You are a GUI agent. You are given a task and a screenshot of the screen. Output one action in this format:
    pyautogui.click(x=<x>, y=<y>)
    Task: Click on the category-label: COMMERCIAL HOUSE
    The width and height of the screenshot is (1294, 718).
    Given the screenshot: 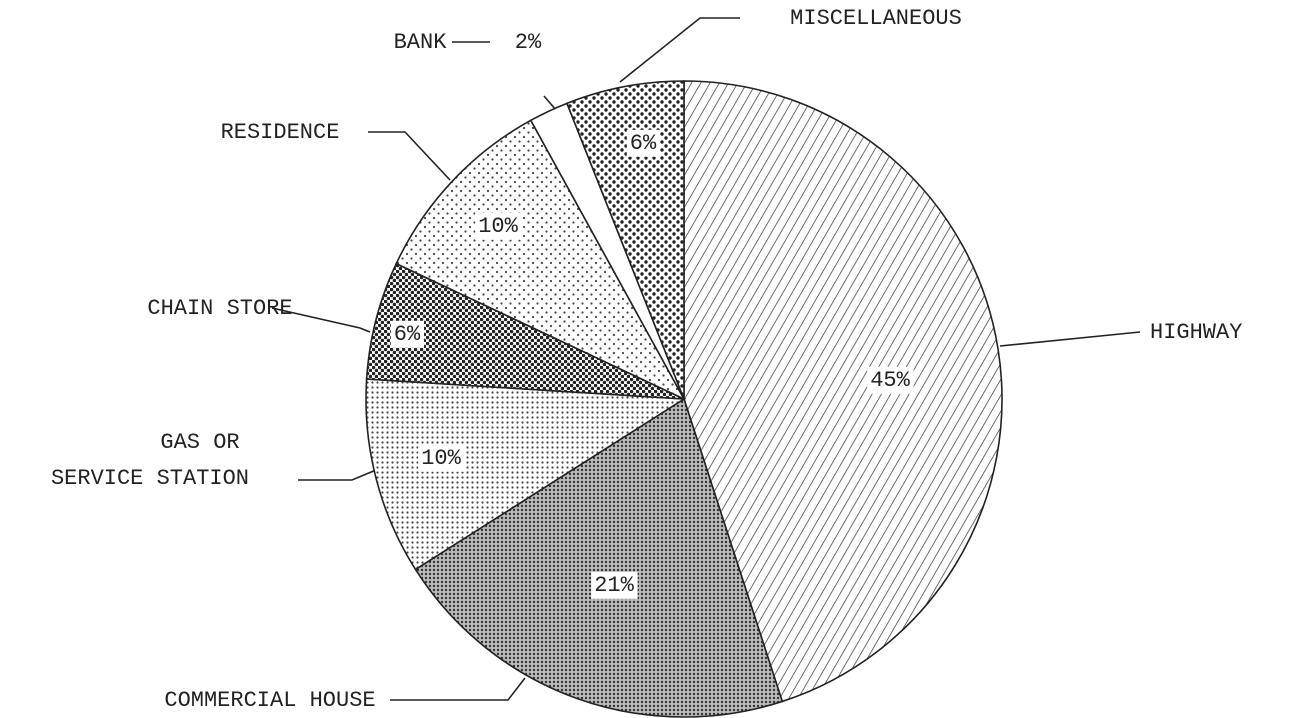 What is the action you would take?
    pyautogui.click(x=269, y=700)
    